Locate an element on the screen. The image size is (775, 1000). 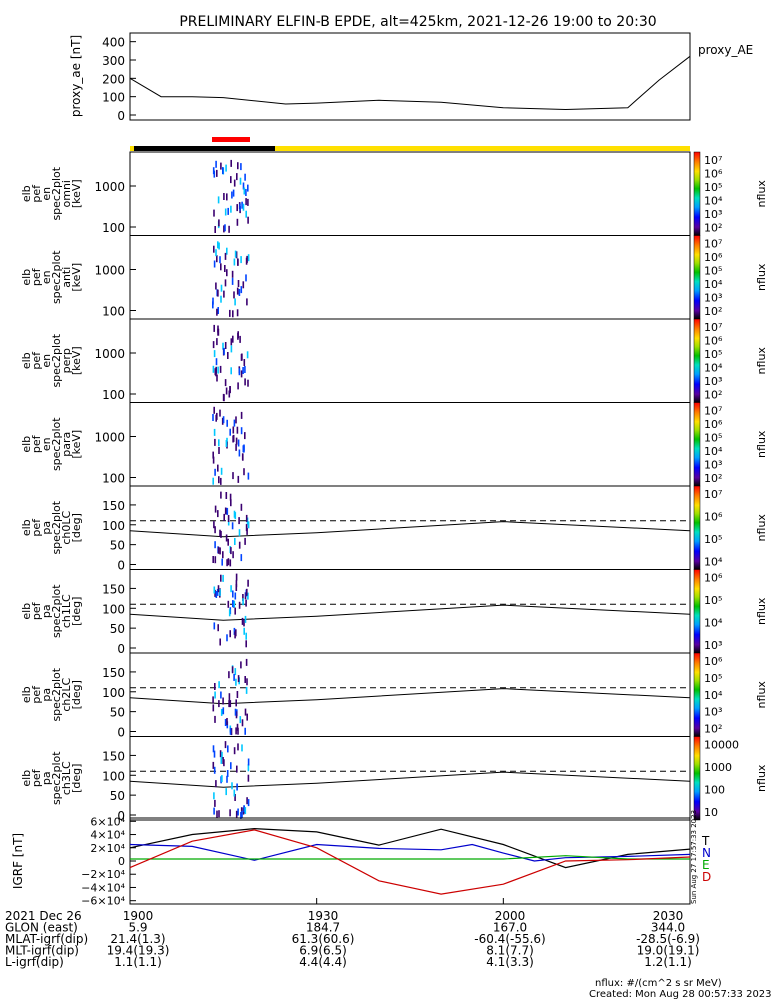
panel-label: perp is located at coordinates (66, 360).